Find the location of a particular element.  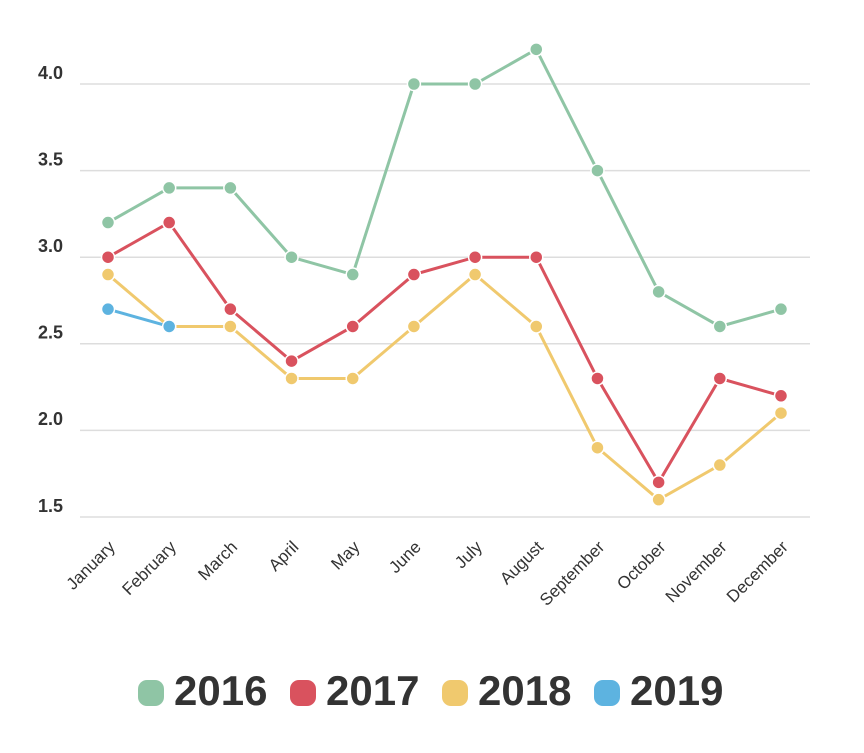

x-tick-label: November is located at coordinates (696, 571).